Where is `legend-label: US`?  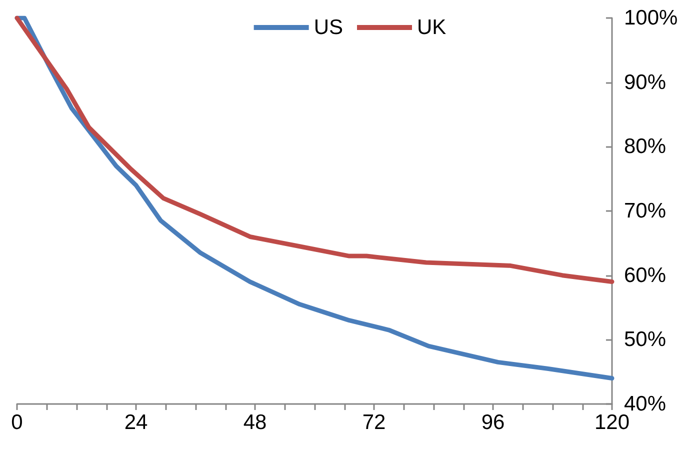
legend-label: US is located at coordinates (329, 27).